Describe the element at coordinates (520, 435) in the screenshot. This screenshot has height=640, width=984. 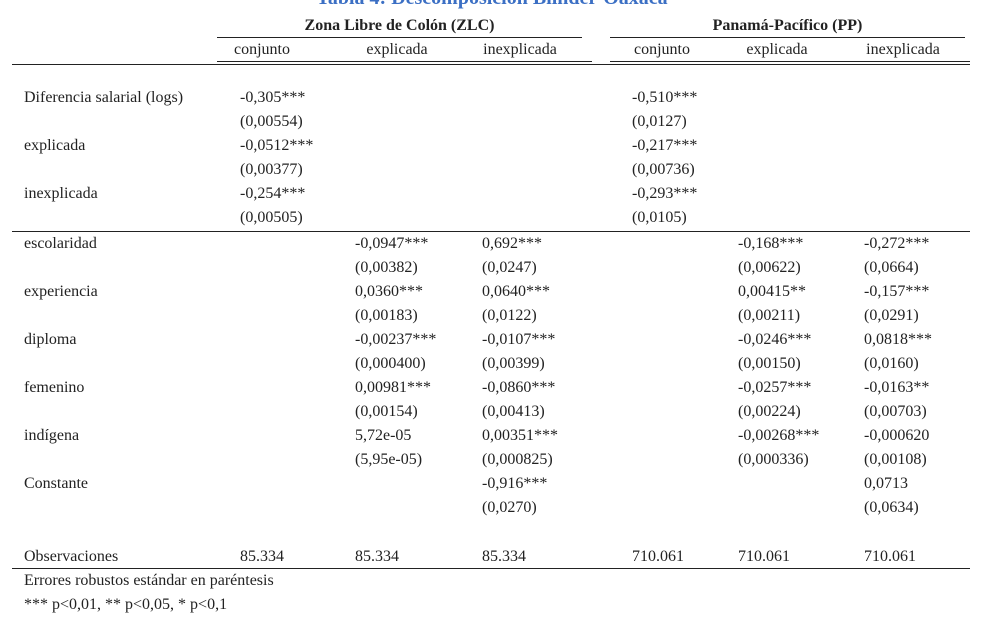
I see `coefficient: 0,00351***` at that location.